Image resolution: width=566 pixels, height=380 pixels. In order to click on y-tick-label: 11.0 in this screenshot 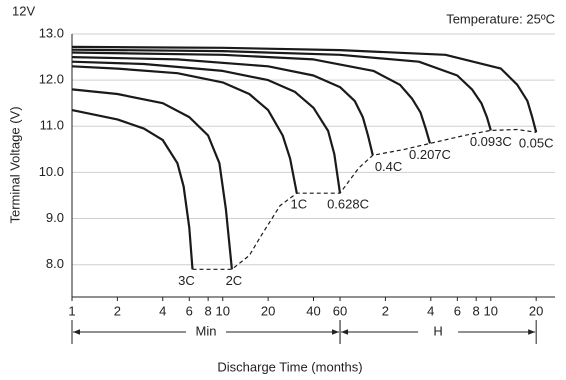, I will do `click(52, 125)`.